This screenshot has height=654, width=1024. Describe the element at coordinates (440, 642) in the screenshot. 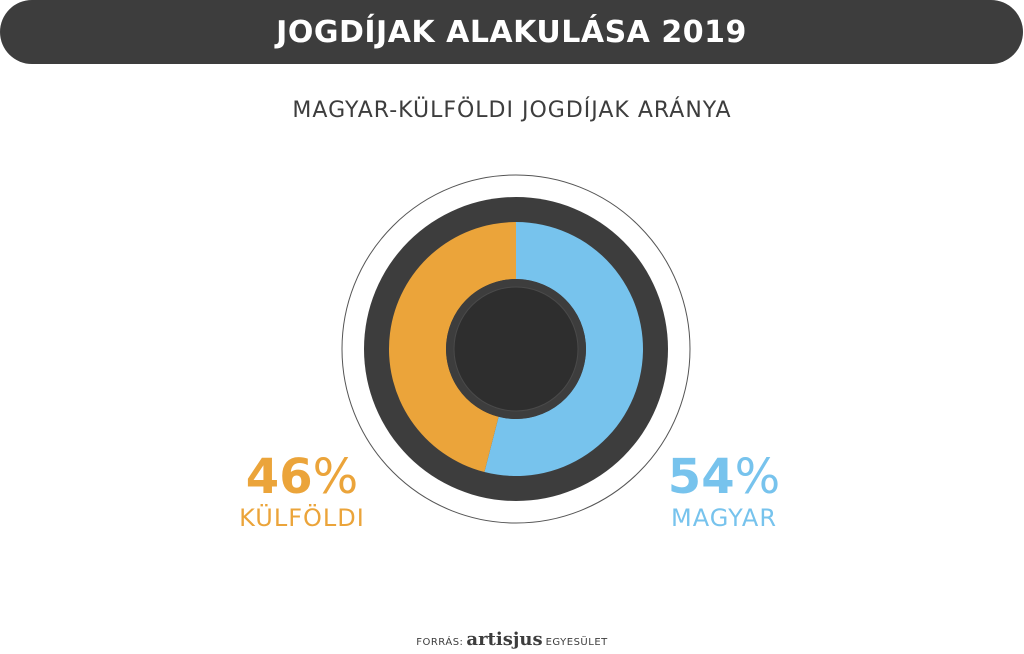

I see `source-prefix: FORRÁS:` at that location.